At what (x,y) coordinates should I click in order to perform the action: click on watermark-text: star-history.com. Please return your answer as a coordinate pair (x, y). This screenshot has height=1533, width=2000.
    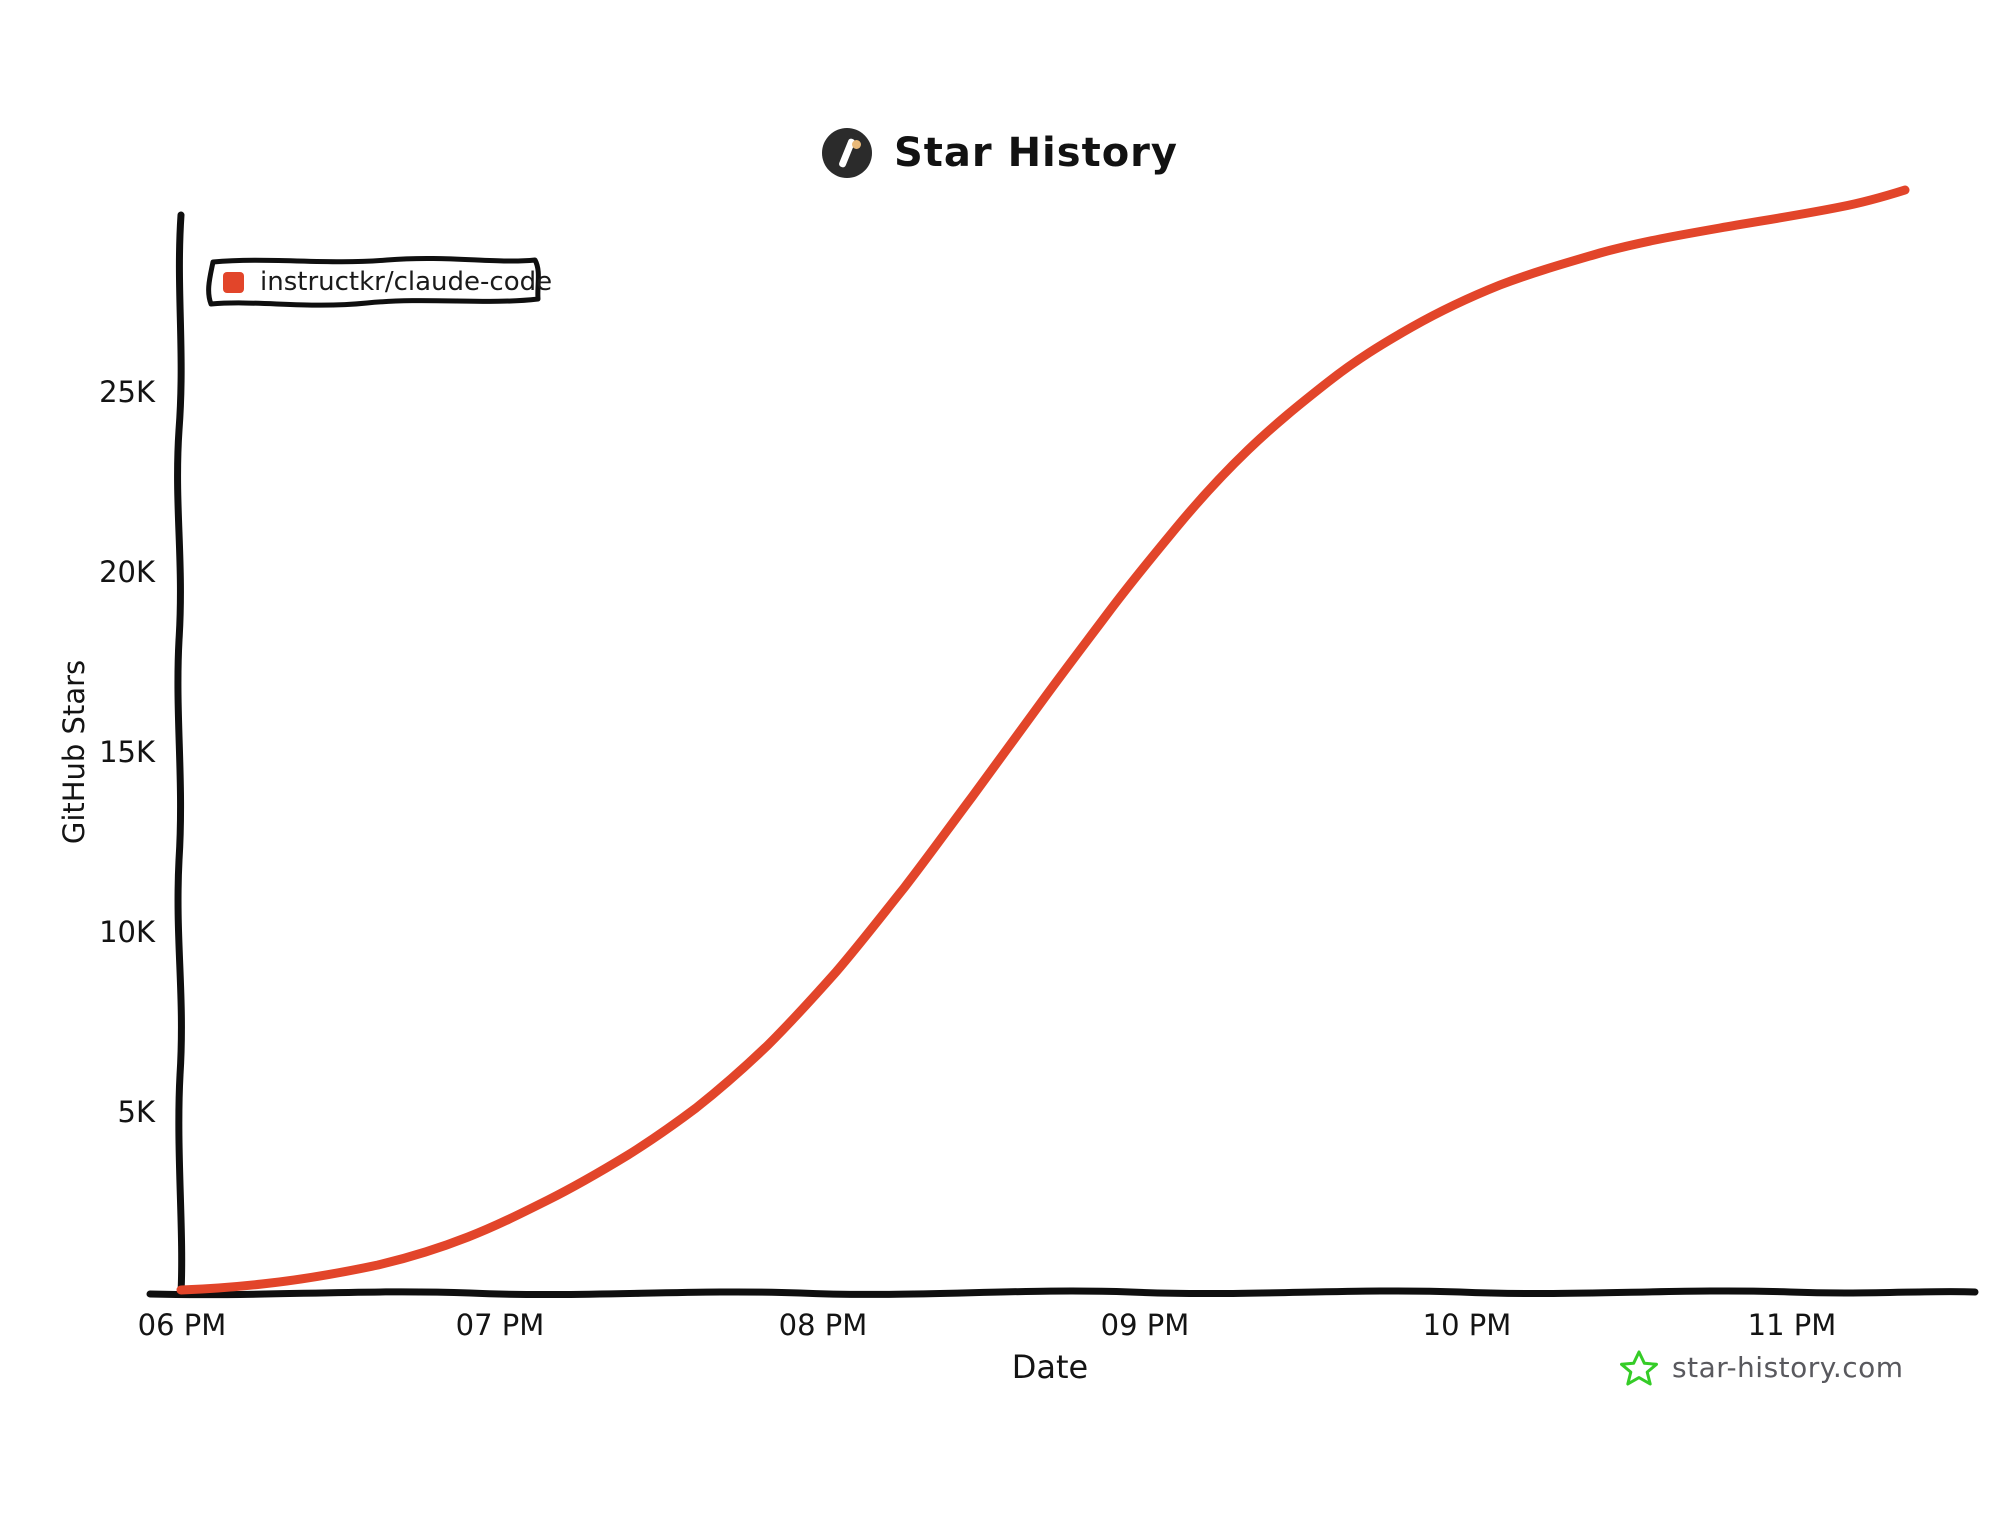
    Looking at the image, I should click on (1788, 1367).